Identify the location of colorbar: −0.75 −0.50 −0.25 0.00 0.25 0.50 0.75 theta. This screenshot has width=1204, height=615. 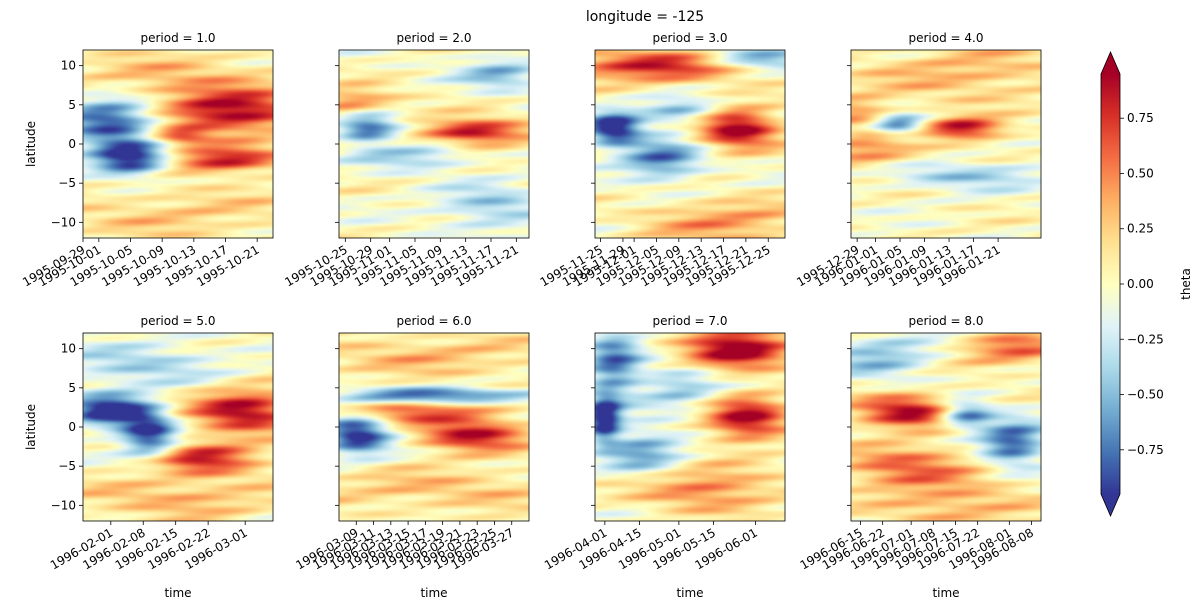
(1146, 284).